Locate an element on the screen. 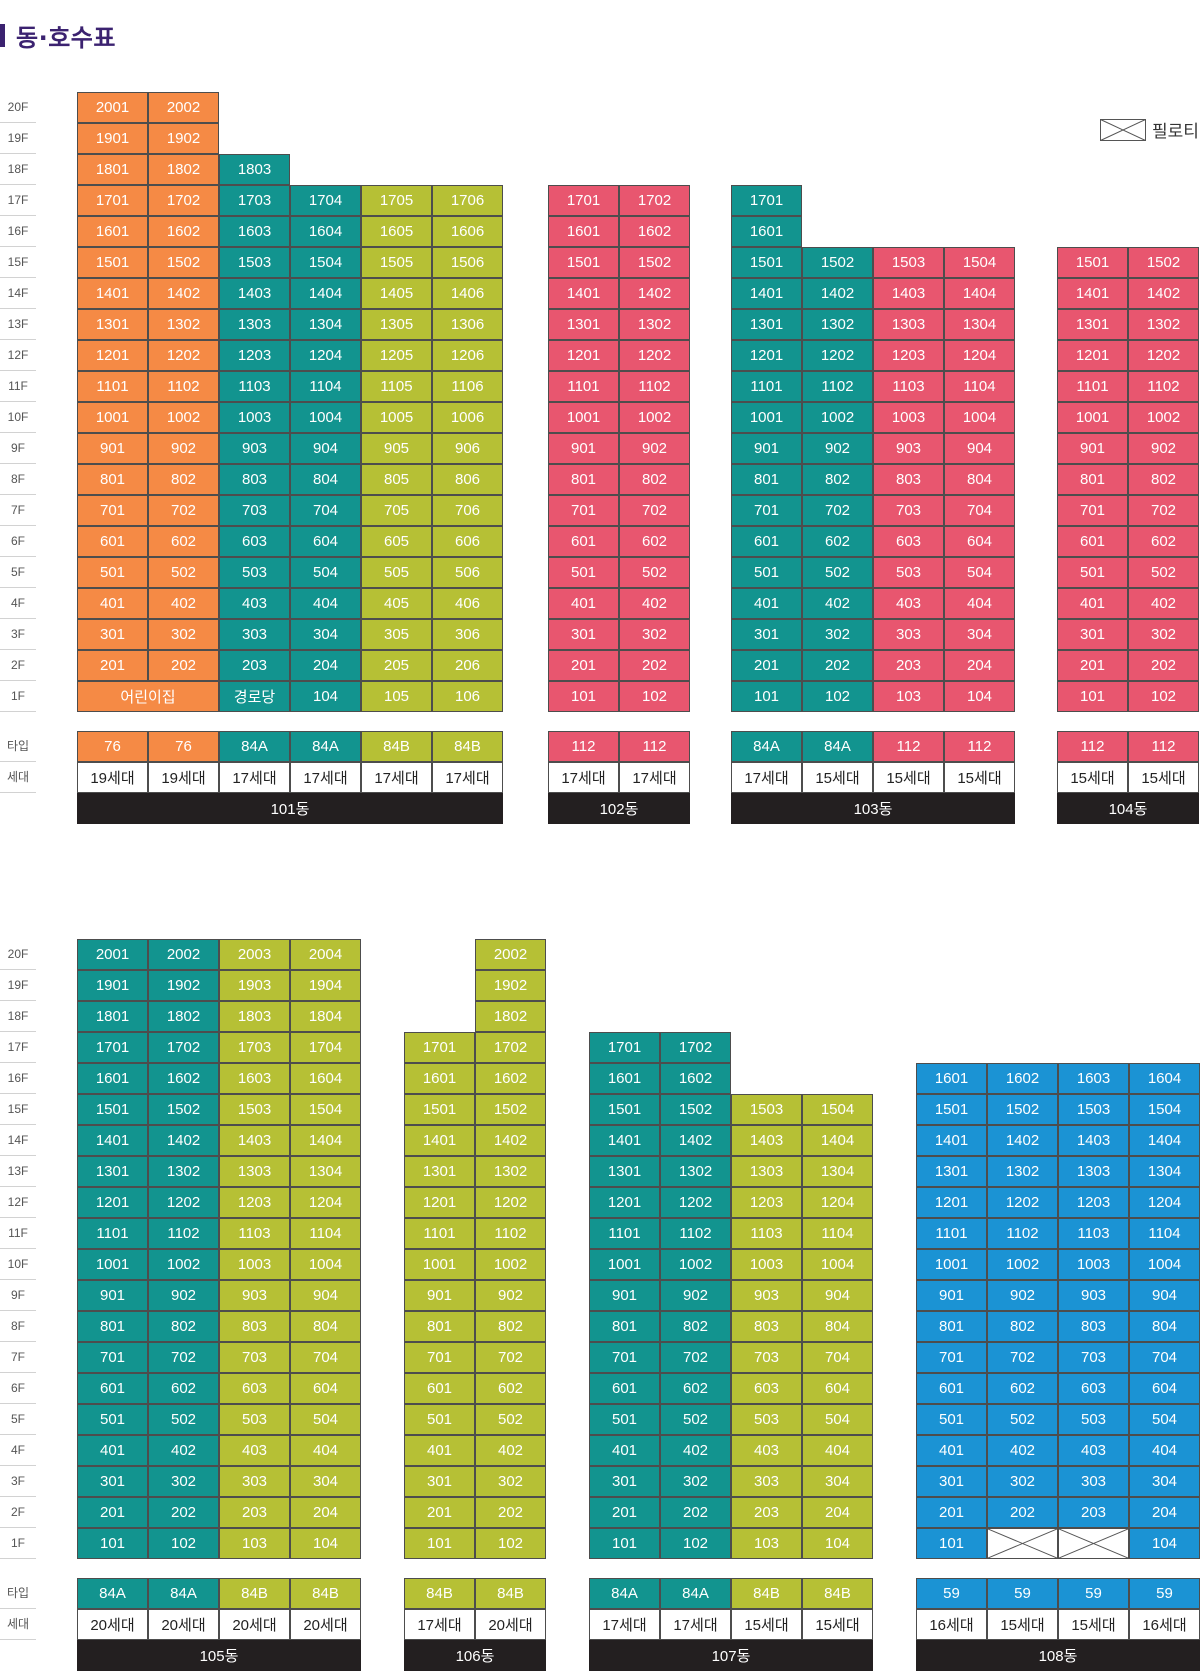 The height and width of the screenshot is (1680, 1200). unit-cell: 301 is located at coordinates (1092, 634).